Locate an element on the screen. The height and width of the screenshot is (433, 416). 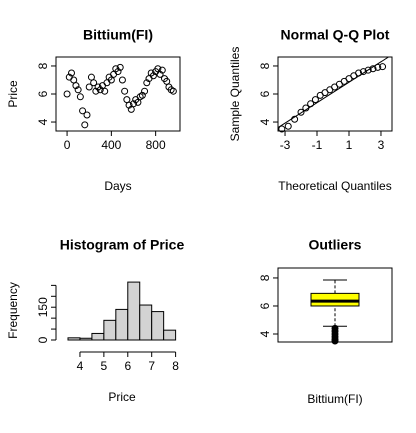
x-tick-label: 0 is located at coordinates (67, 145).